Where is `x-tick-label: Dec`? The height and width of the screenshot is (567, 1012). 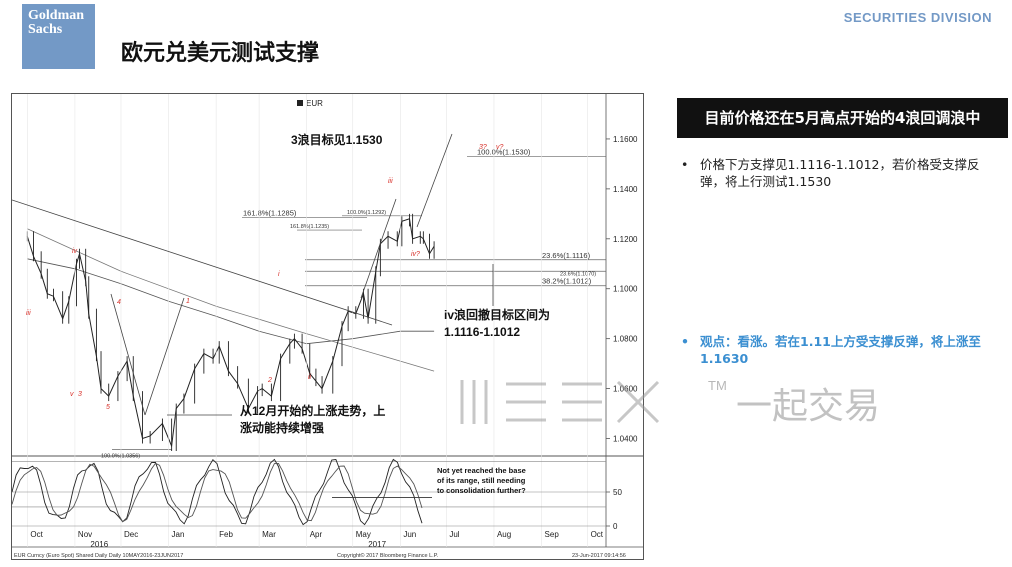 x-tick-label: Dec is located at coordinates (131, 534).